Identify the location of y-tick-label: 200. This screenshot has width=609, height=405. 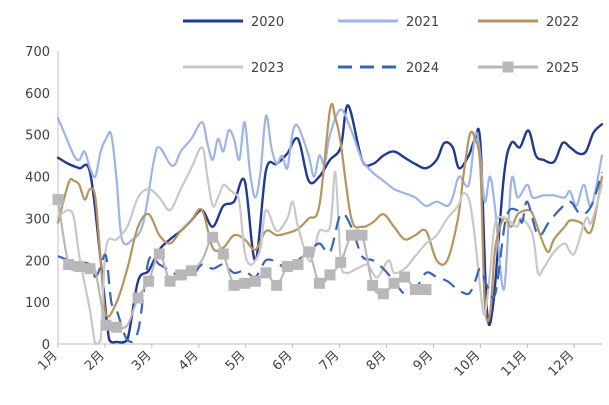
(37, 261).